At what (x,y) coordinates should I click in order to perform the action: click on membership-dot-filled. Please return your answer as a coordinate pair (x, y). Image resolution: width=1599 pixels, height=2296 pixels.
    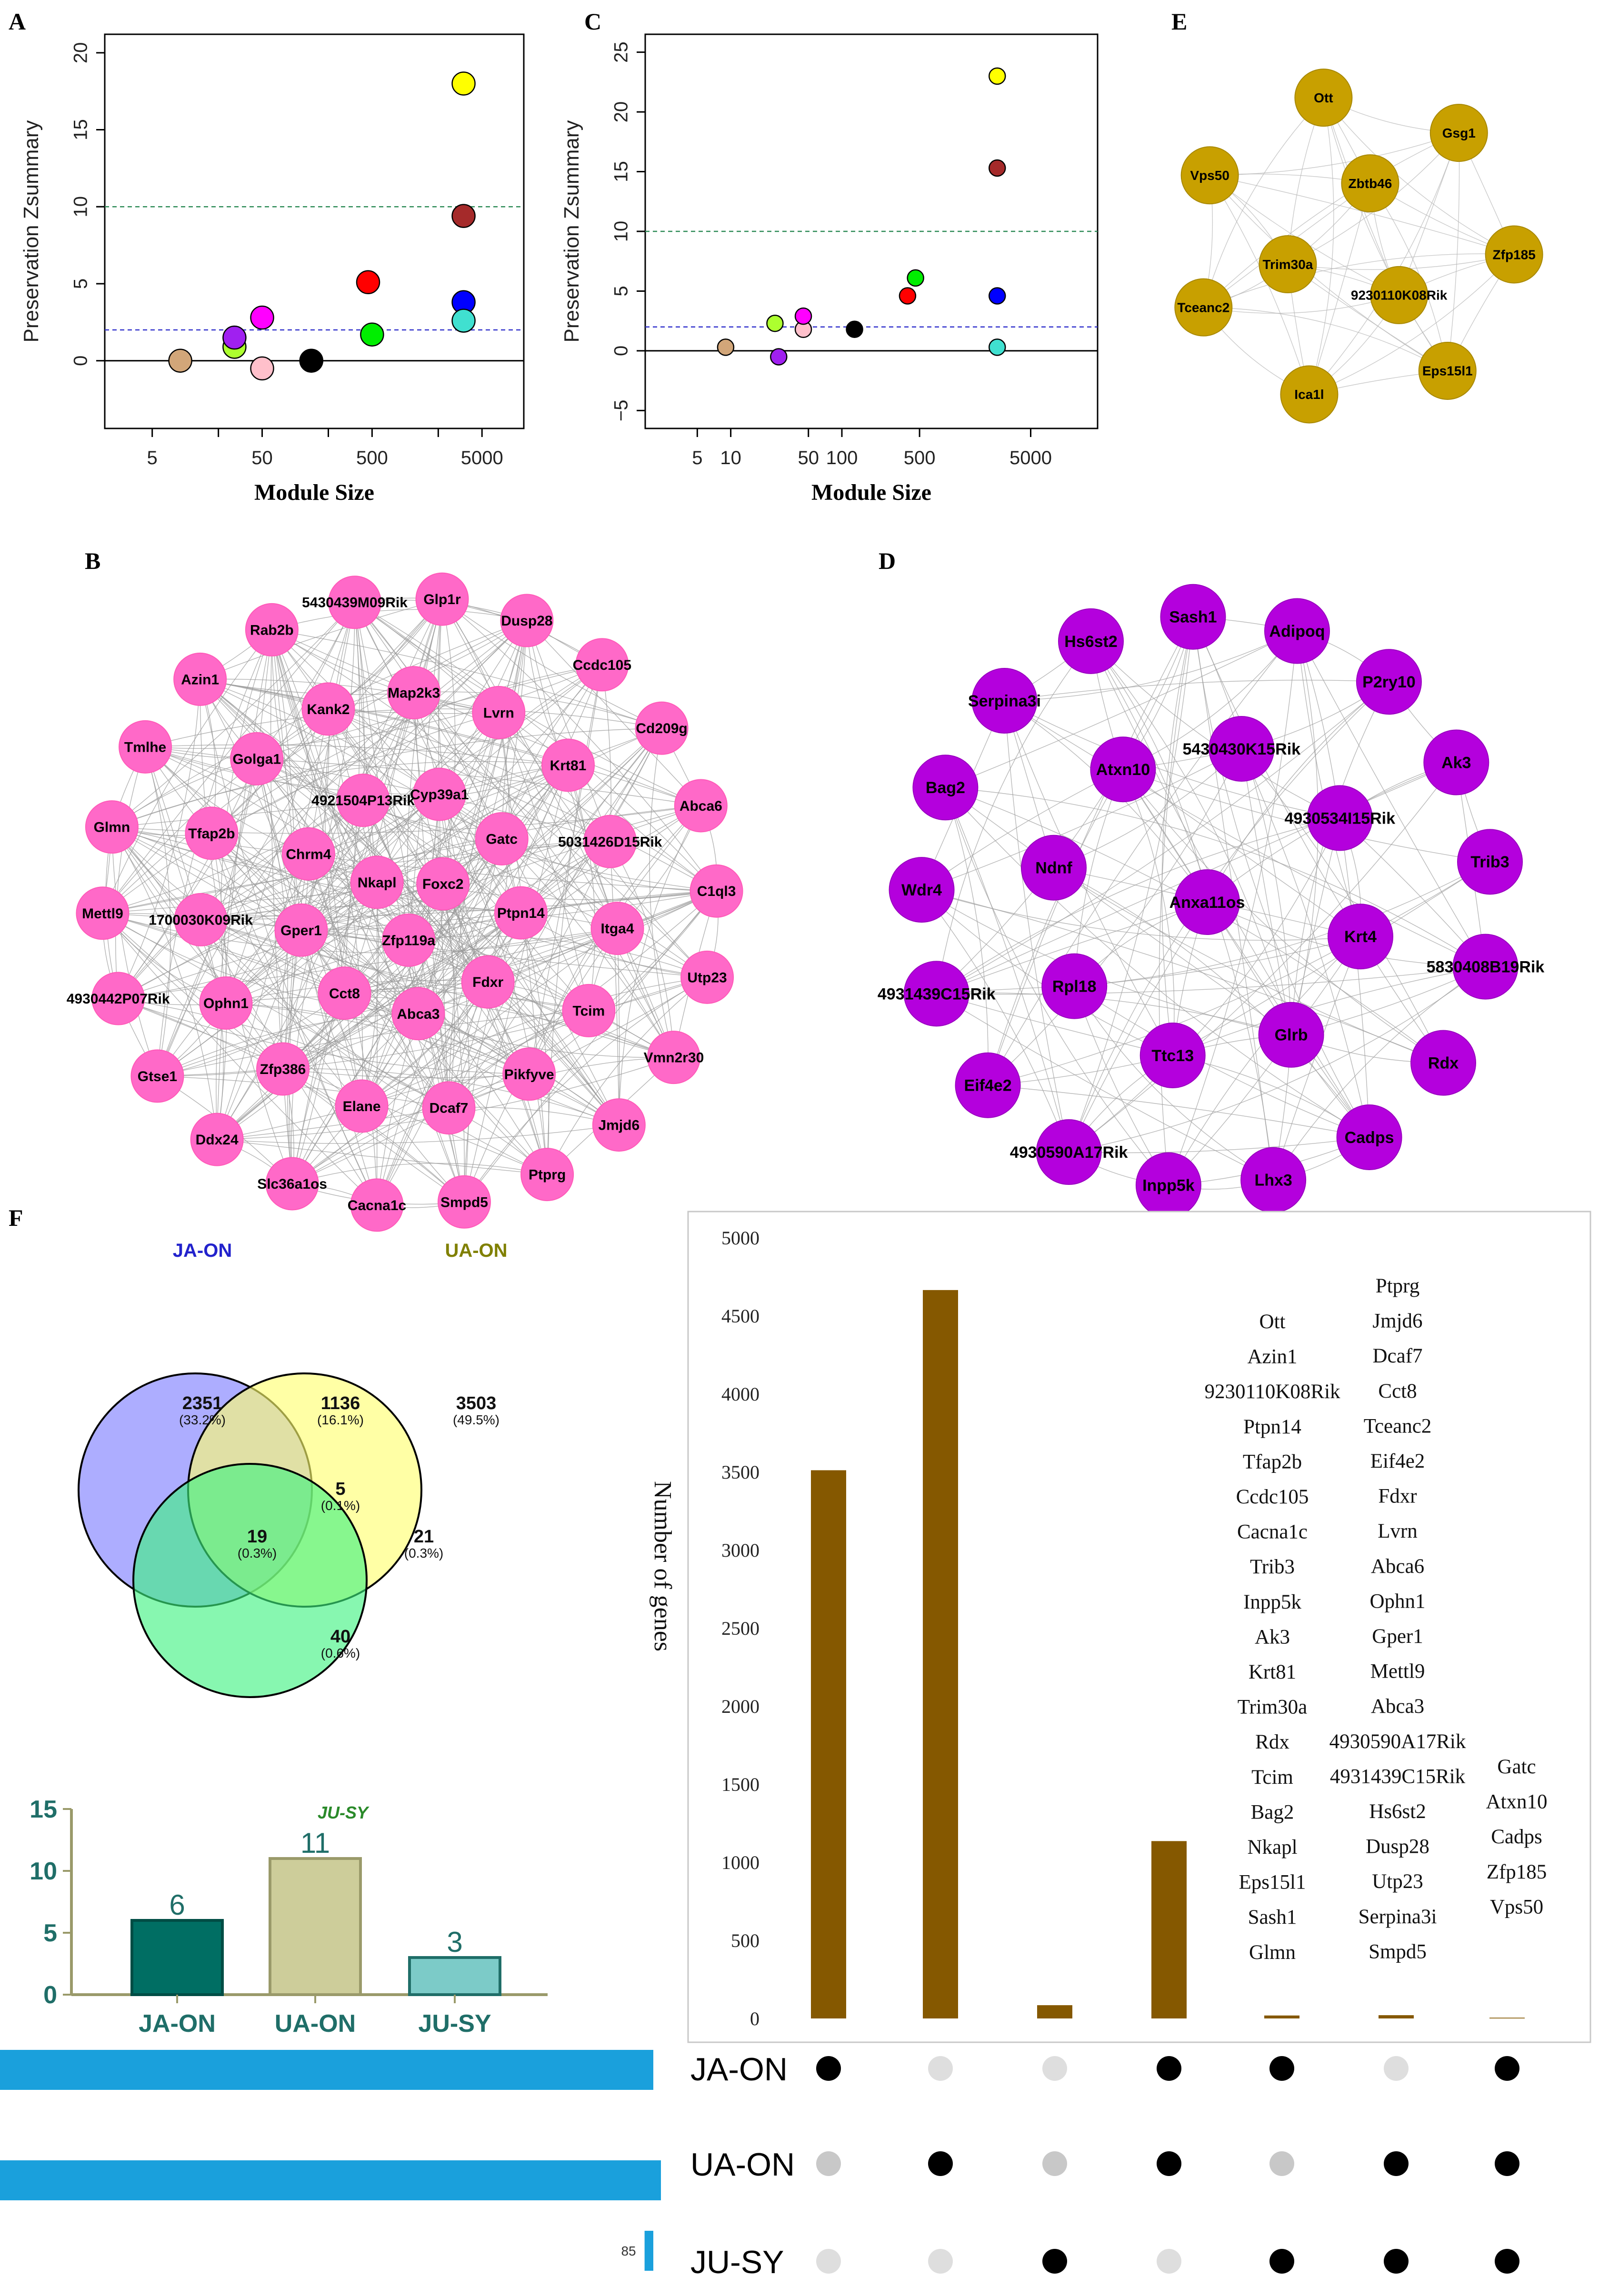
    Looking at the image, I should click on (1507, 2261).